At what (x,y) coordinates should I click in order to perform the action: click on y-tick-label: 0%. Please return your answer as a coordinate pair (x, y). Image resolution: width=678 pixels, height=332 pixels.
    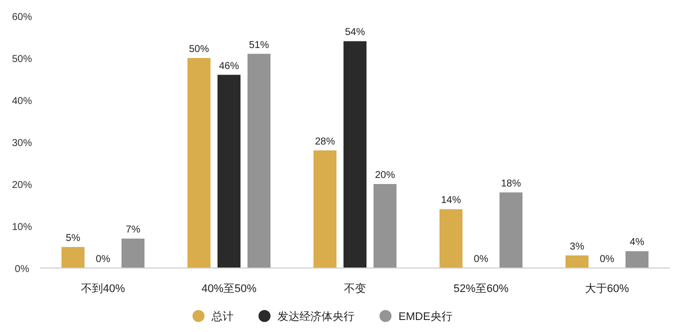
    Looking at the image, I should click on (22, 269).